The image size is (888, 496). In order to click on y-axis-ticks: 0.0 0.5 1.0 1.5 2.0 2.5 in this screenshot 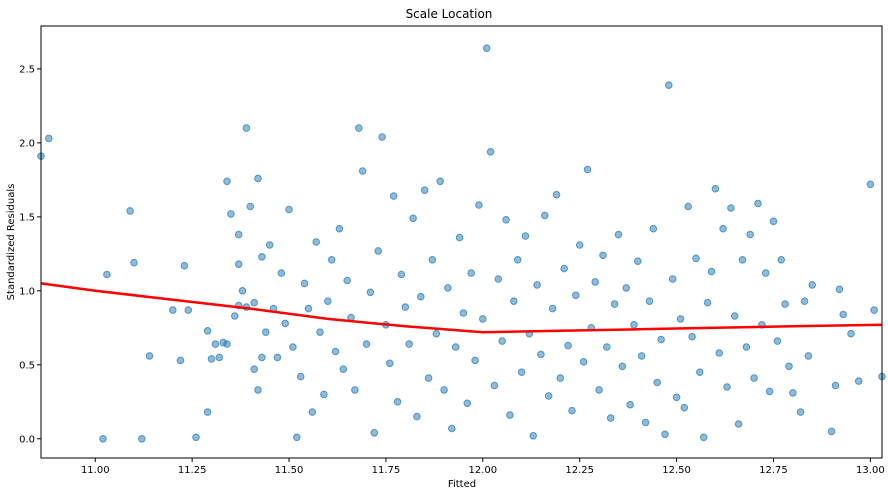, I will do `click(30, 254)`.